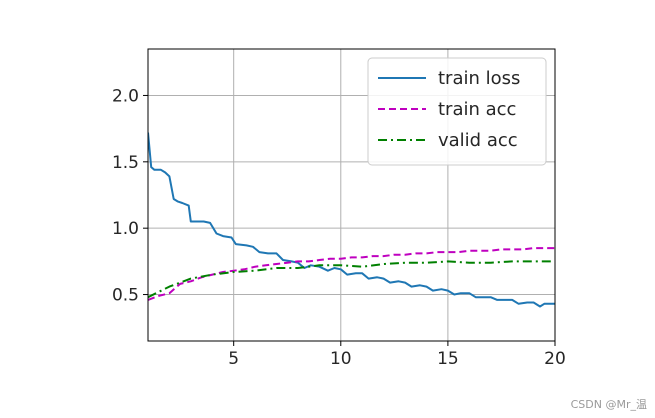 This screenshot has height=418, width=655. I want to click on x-tick-label: 10, so click(341, 359).